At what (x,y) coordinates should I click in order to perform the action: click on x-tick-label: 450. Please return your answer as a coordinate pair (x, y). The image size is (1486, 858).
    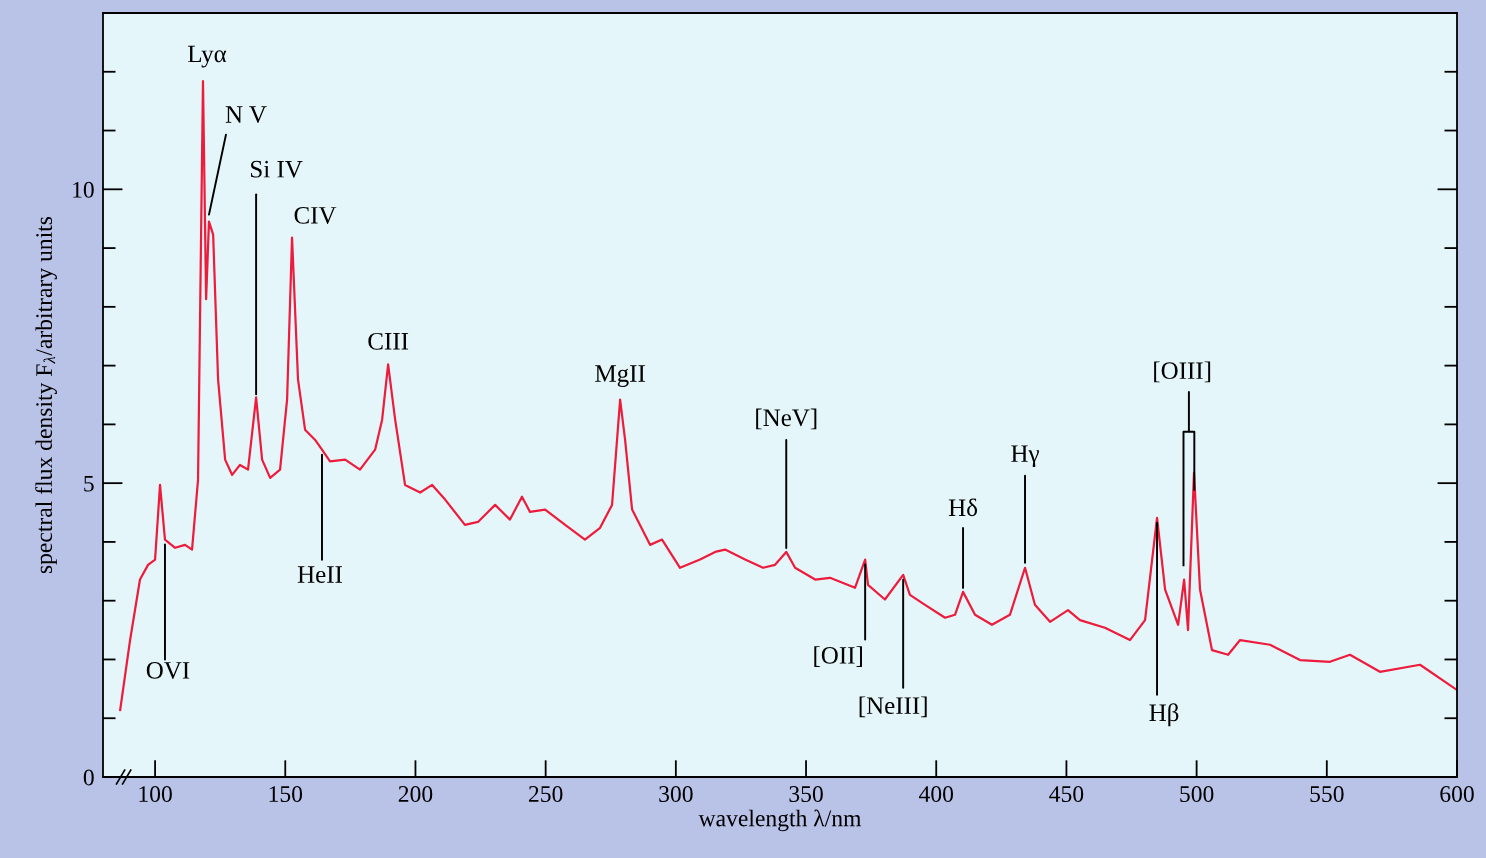
    Looking at the image, I should click on (1066, 794).